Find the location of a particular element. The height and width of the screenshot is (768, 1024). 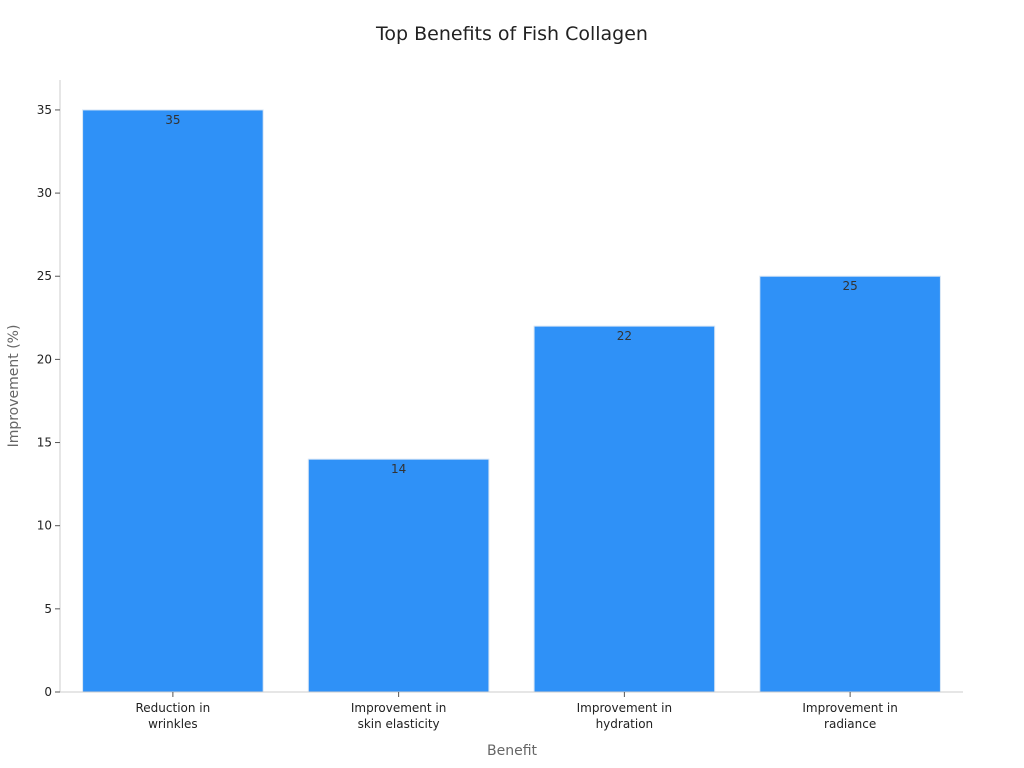

data-label: 14 is located at coordinates (398, 469).